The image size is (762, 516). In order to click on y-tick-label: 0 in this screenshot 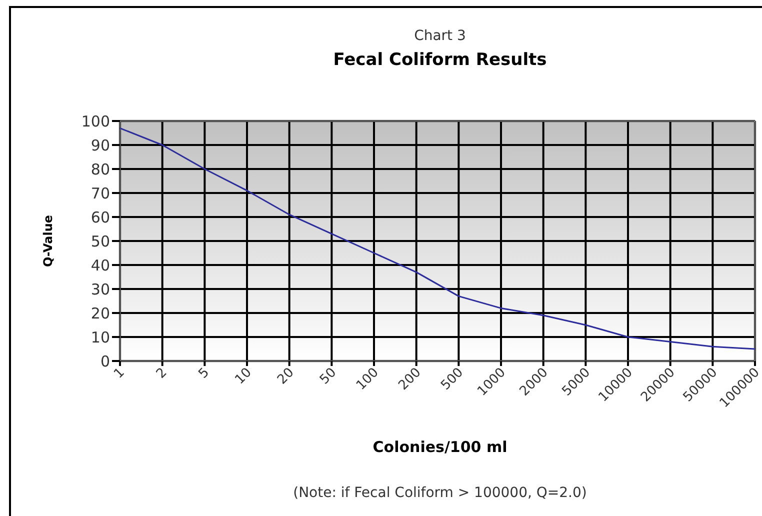, I will do `click(105, 361)`.